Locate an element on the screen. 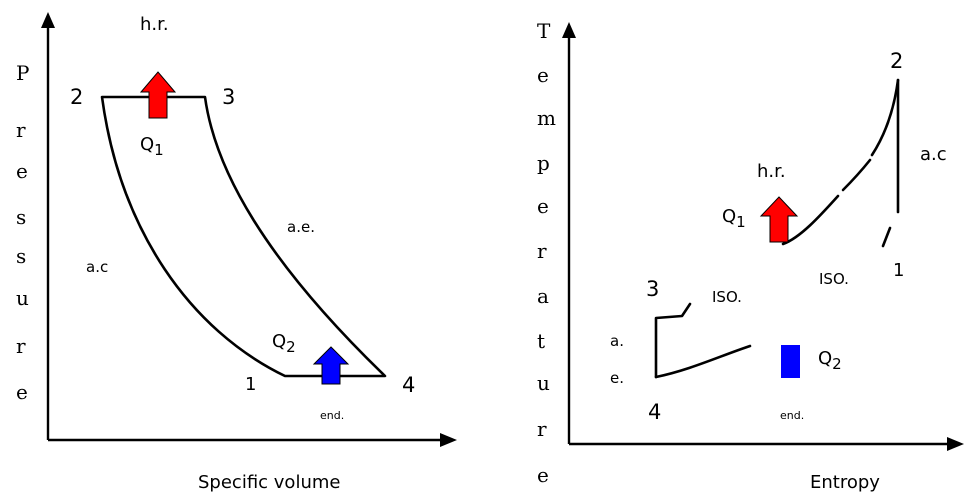  ts-y-letter: m is located at coordinates (546, 118).